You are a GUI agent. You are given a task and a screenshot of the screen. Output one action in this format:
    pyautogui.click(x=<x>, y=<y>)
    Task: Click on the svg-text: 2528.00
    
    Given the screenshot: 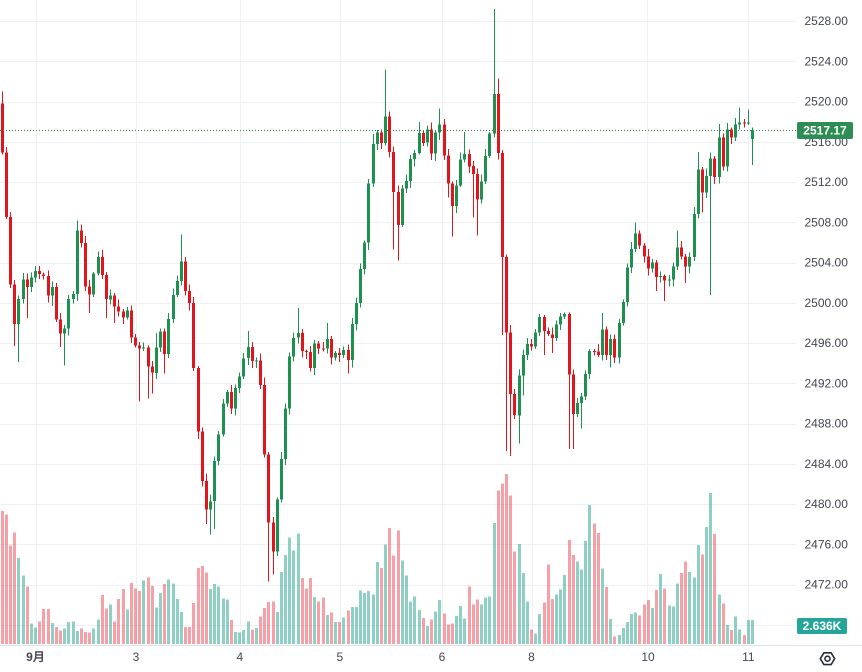 What is the action you would take?
    pyautogui.click(x=827, y=21)
    